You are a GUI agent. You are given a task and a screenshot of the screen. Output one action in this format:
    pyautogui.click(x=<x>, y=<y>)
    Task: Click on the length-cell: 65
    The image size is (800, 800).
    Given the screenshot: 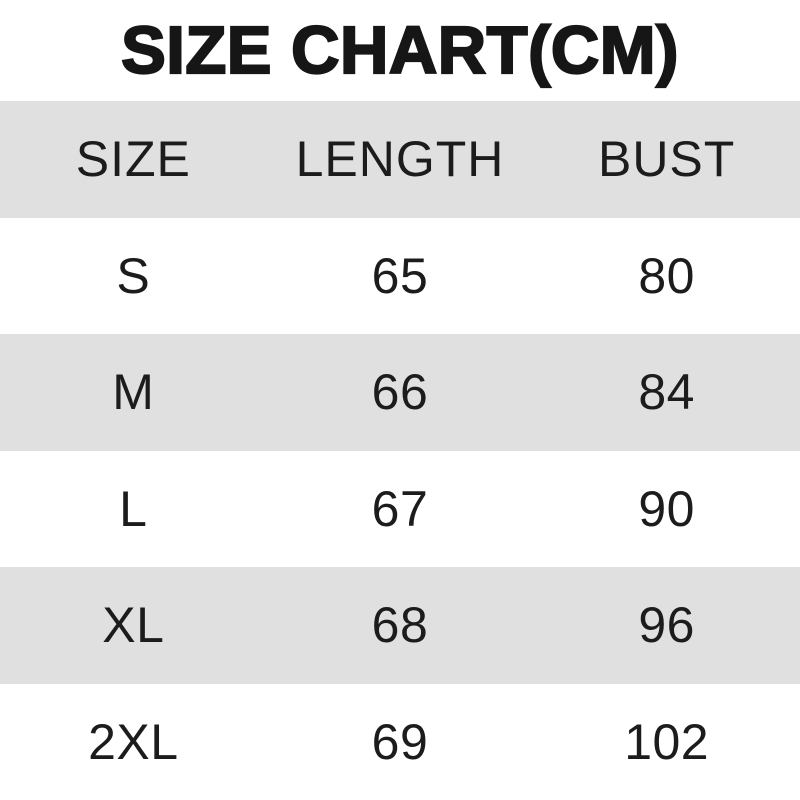 What is the action you would take?
    pyautogui.click(x=400, y=275)
    